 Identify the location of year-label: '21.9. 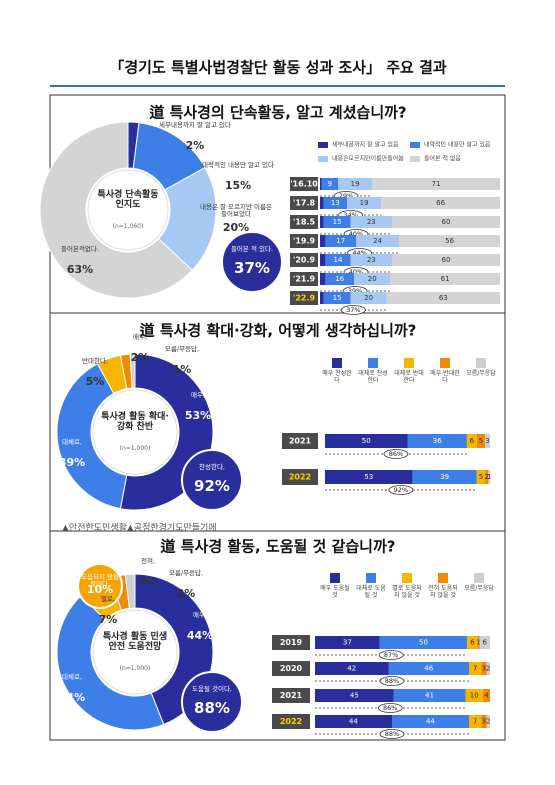
(304, 279).